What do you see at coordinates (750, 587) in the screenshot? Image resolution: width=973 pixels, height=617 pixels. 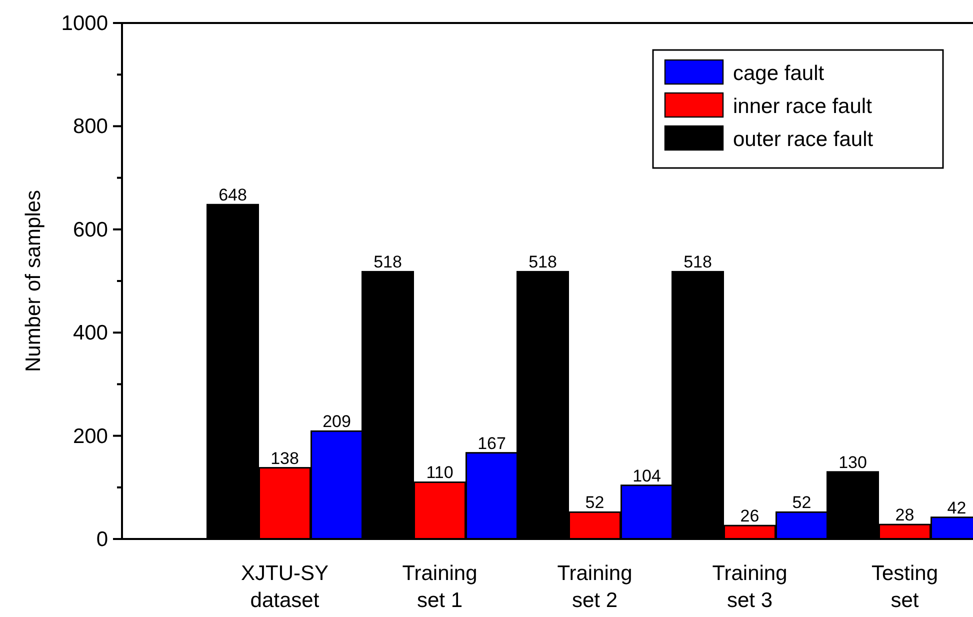 I see `x-tick-label: Training set 3` at bounding box center [750, 587].